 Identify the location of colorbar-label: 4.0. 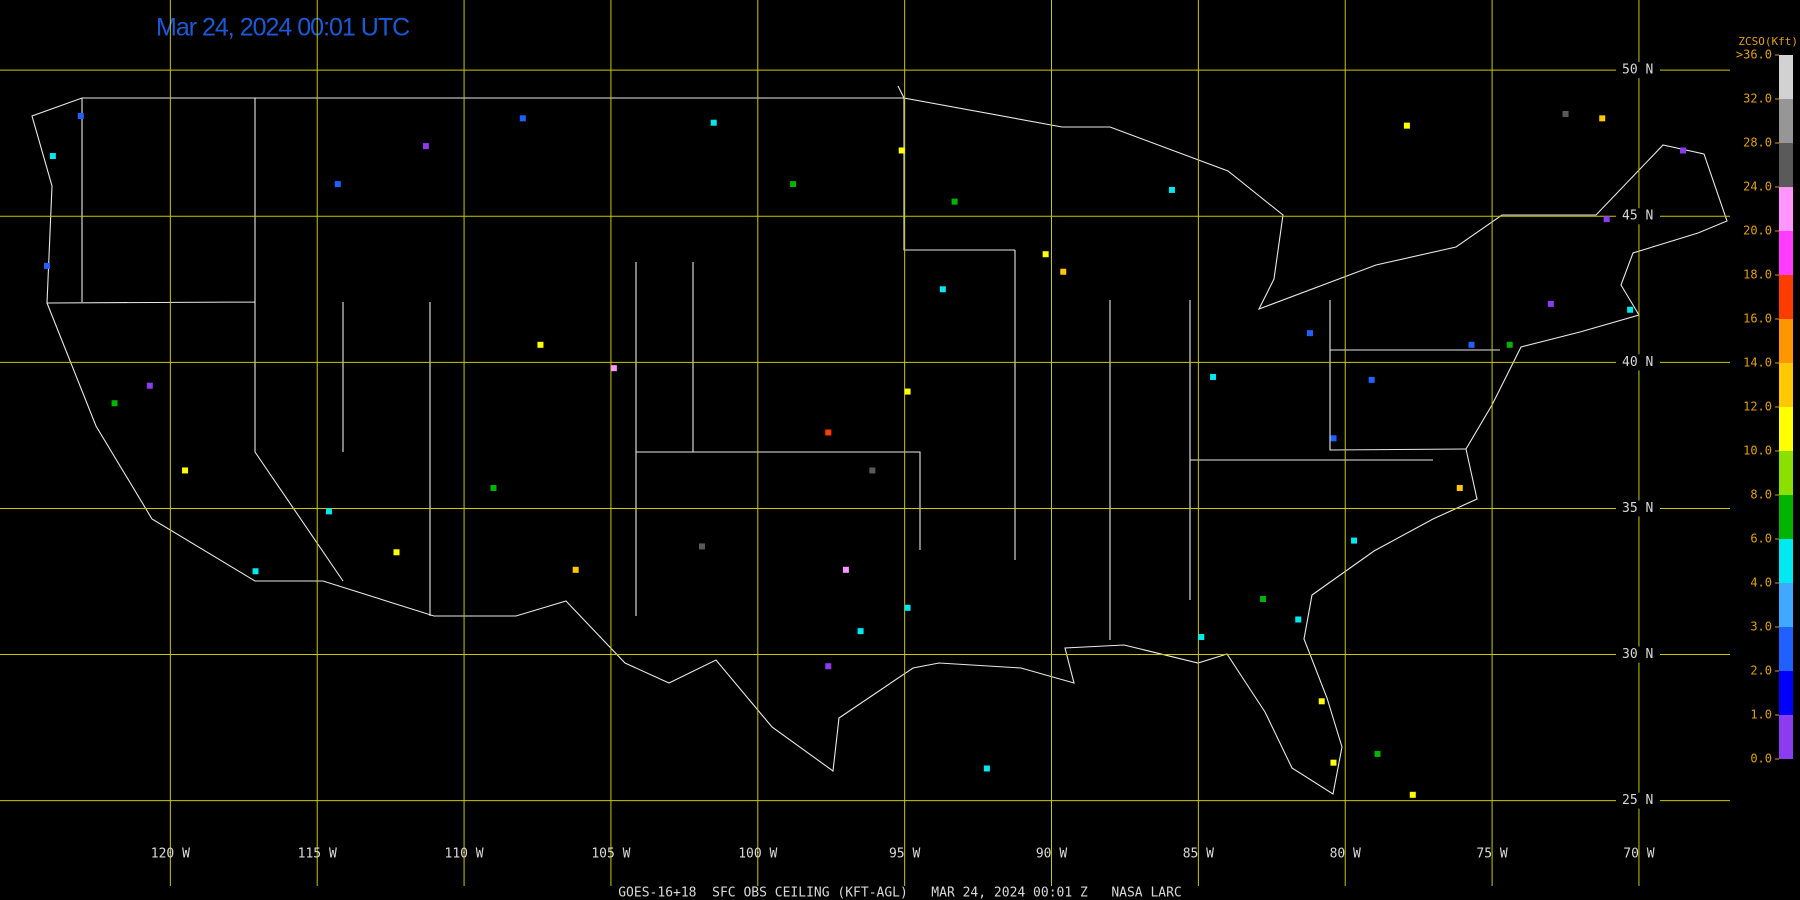
(1761, 583).